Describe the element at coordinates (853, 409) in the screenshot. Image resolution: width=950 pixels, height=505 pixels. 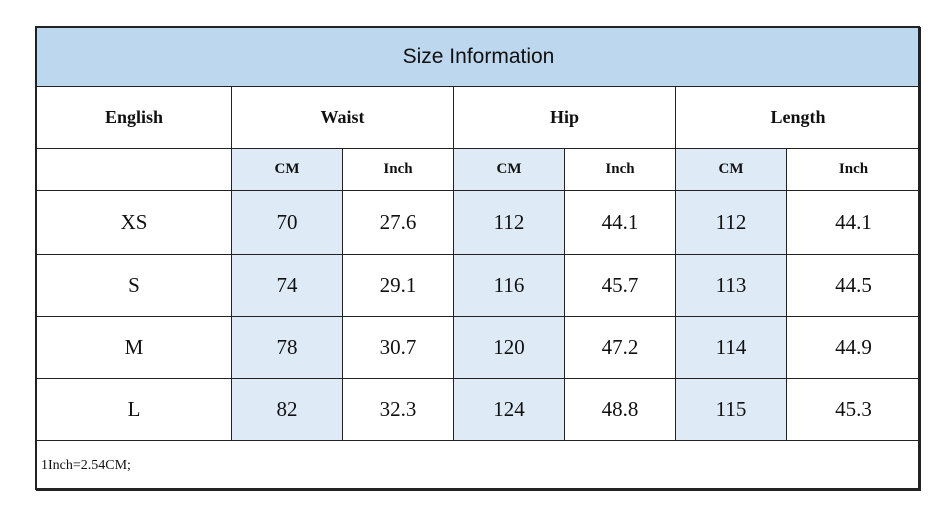
I see `measurement: 45.3` at that location.